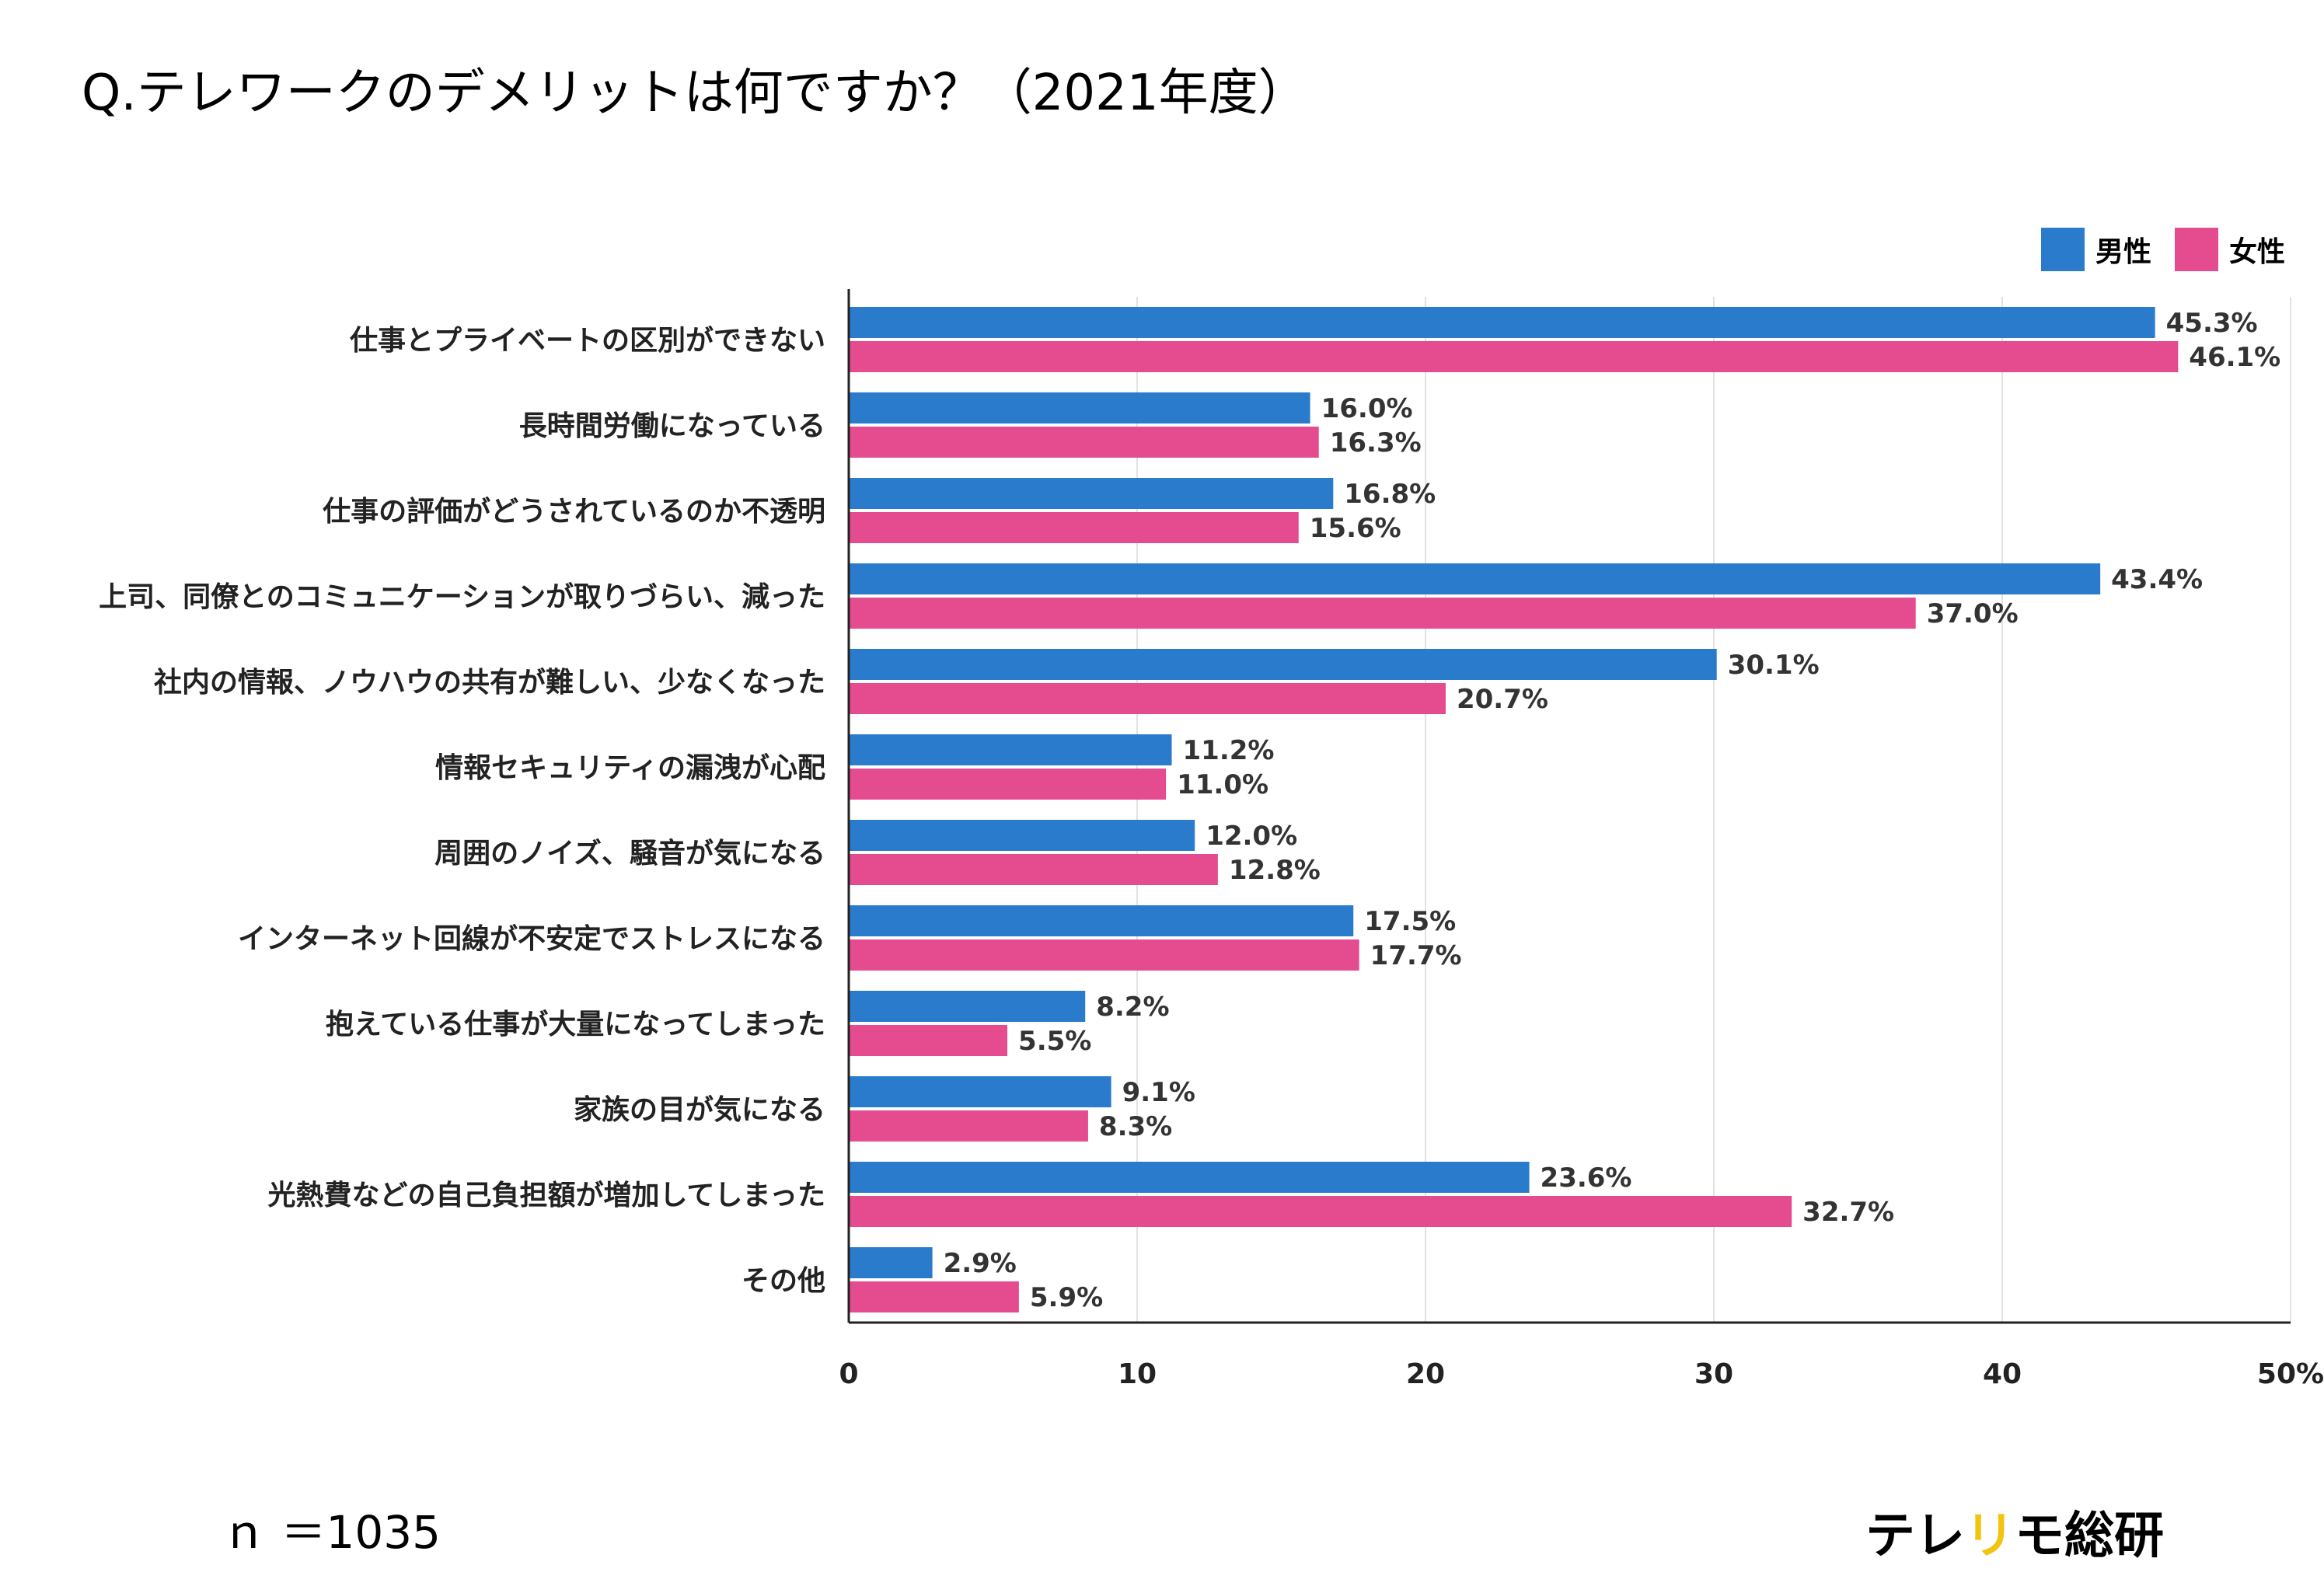 This screenshot has width=2324, height=1593. Describe the element at coordinates (630, 768) in the screenshot. I see `category-label: 情報セキュリティの漏洩が心配` at that location.